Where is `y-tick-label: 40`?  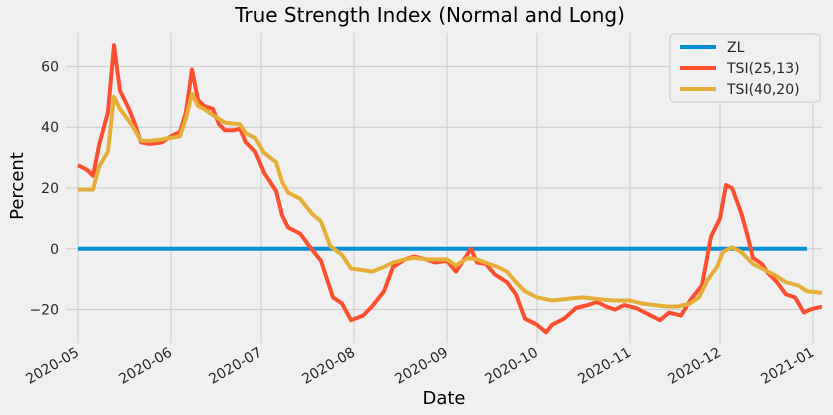
y-tick-label: 40 is located at coordinates (50, 128).